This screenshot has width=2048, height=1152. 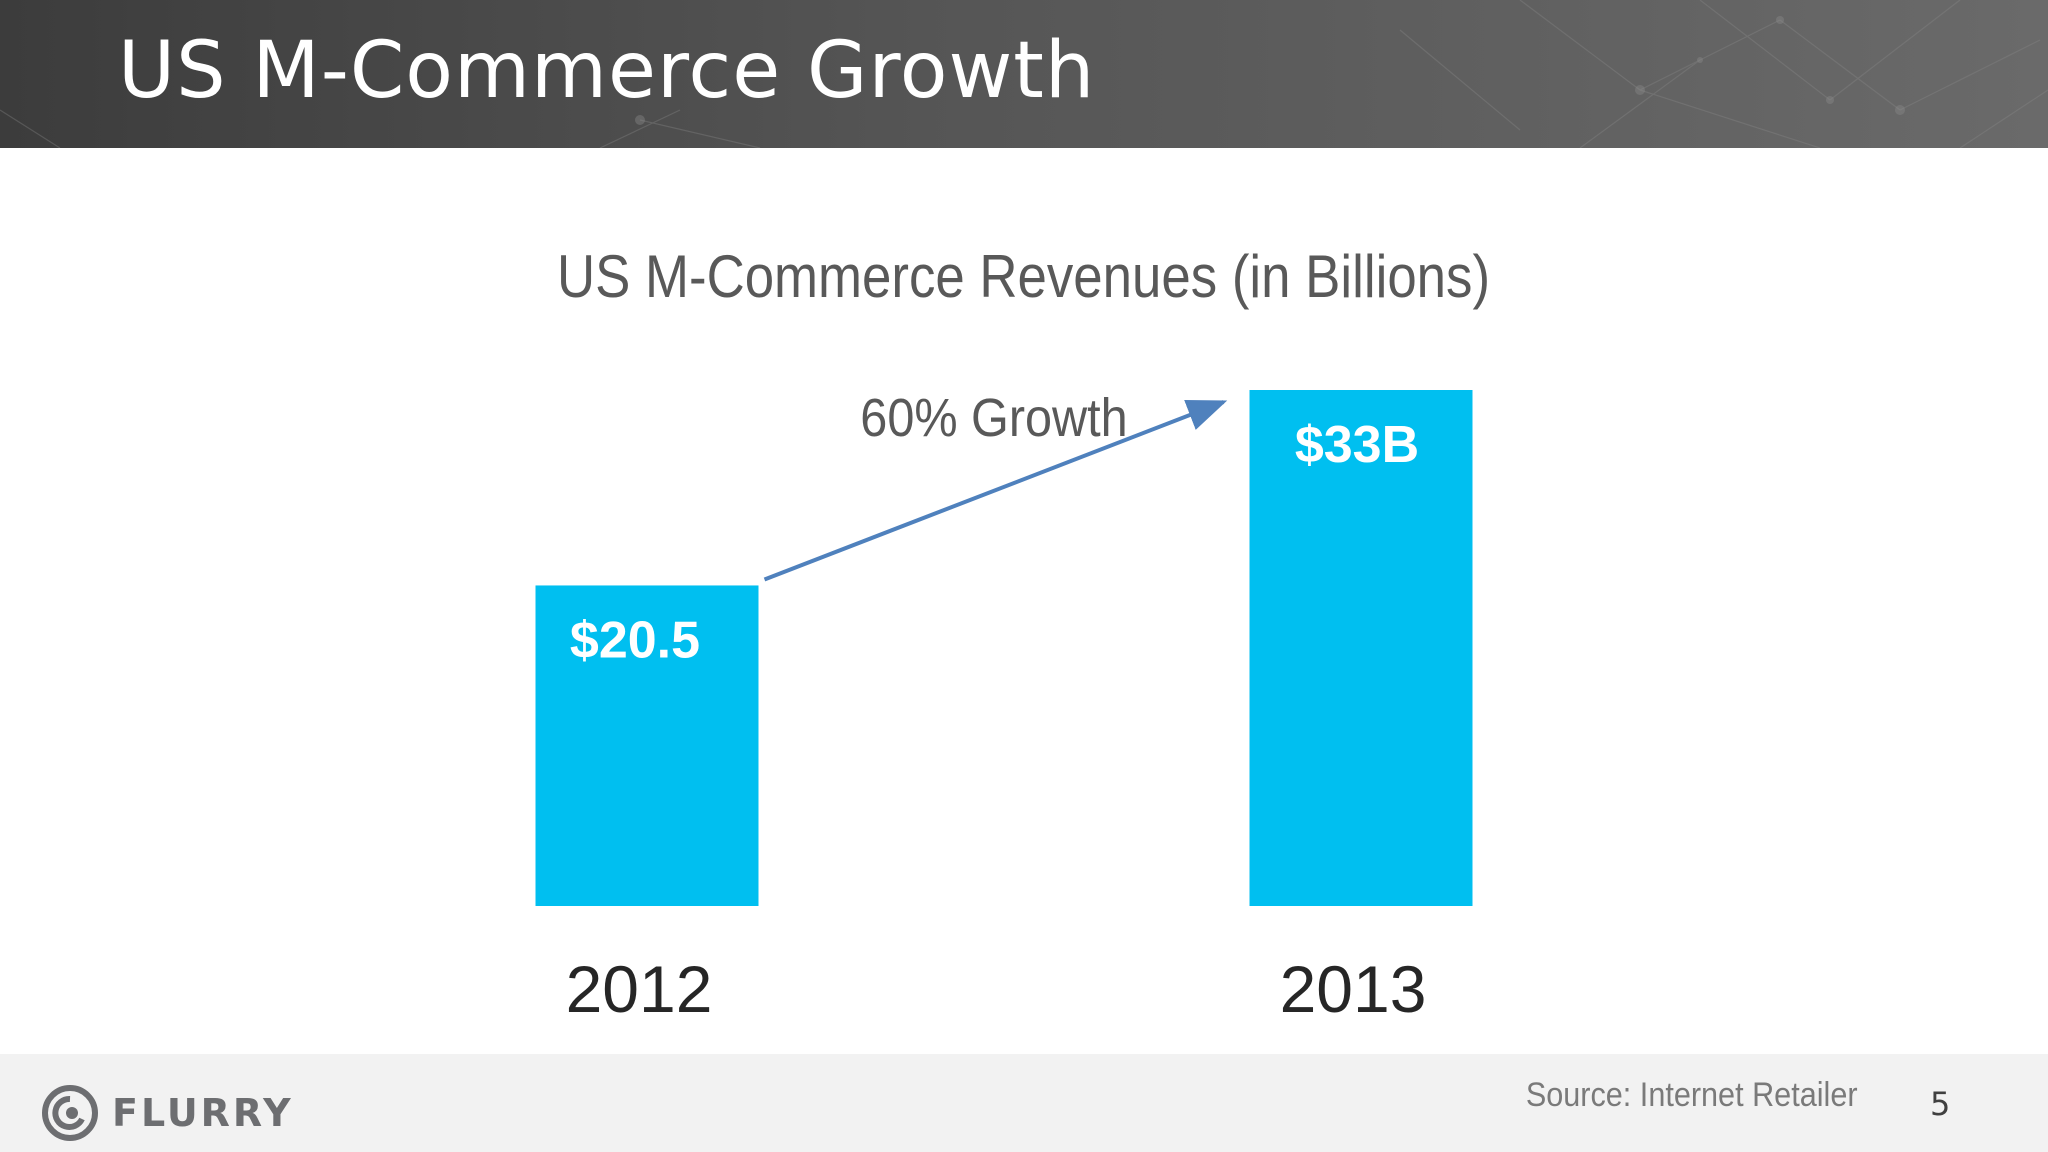 I want to click on data-label-2012: $20.5, so click(x=635, y=640).